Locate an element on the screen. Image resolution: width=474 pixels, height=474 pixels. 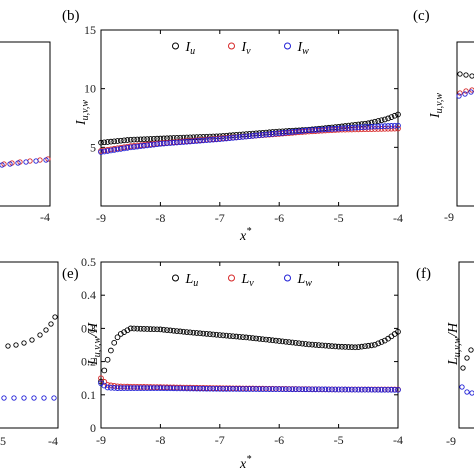
y-tick-label: 0.5 is located at coordinates (88, 262).